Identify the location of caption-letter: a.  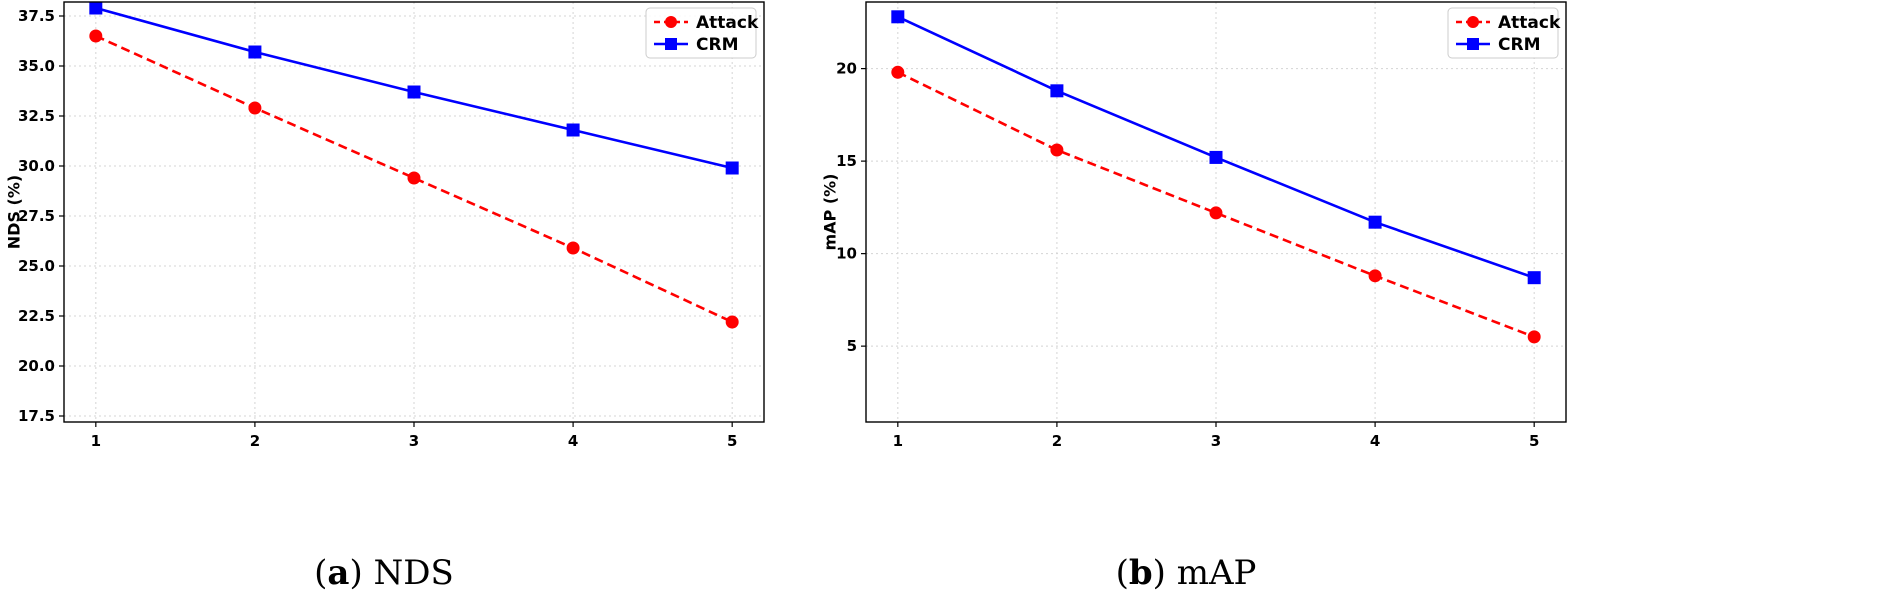
(338, 573).